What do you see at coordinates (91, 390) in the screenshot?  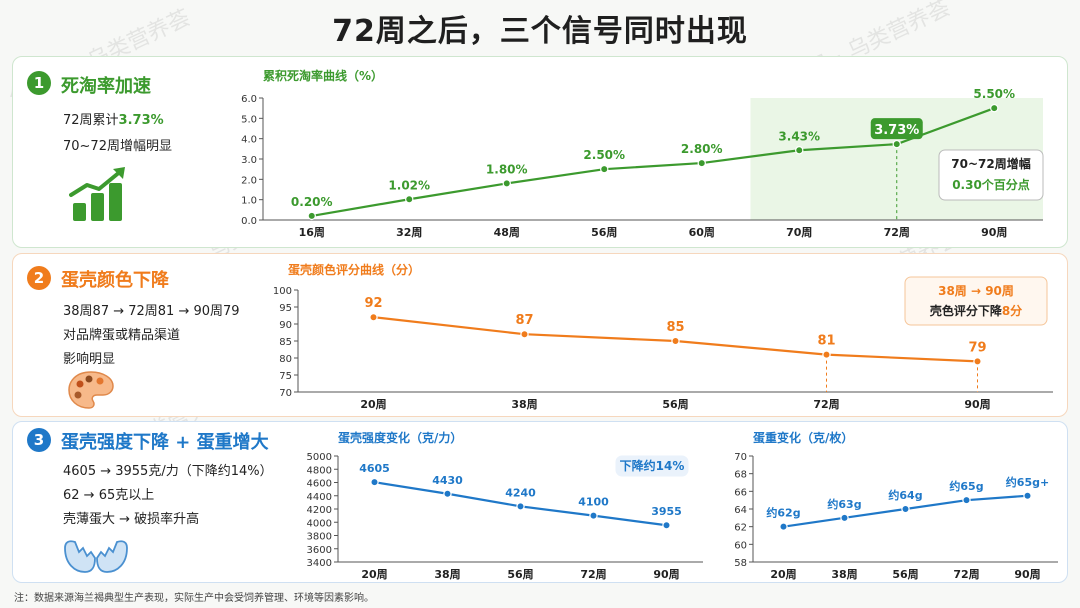 I see `color-palette-icon` at bounding box center [91, 390].